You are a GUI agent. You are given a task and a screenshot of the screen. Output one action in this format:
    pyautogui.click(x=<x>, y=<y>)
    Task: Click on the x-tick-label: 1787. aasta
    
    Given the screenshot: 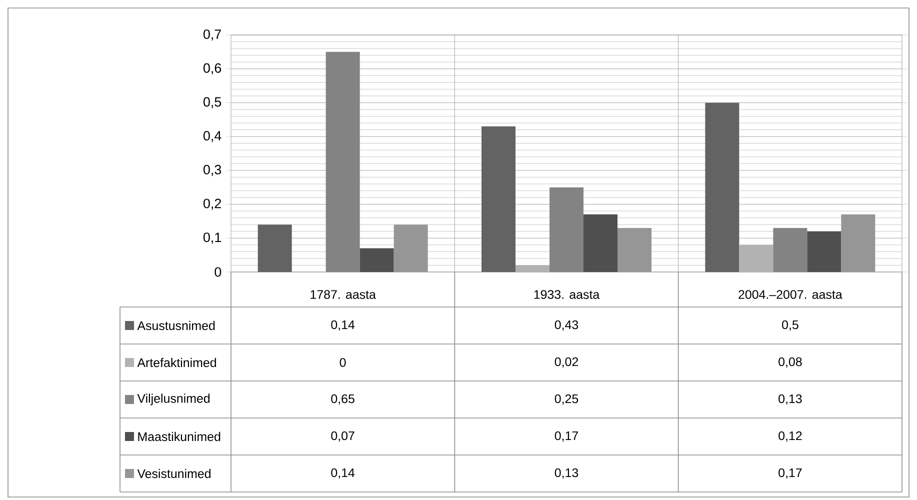 What is the action you would take?
    pyautogui.click(x=343, y=294)
    